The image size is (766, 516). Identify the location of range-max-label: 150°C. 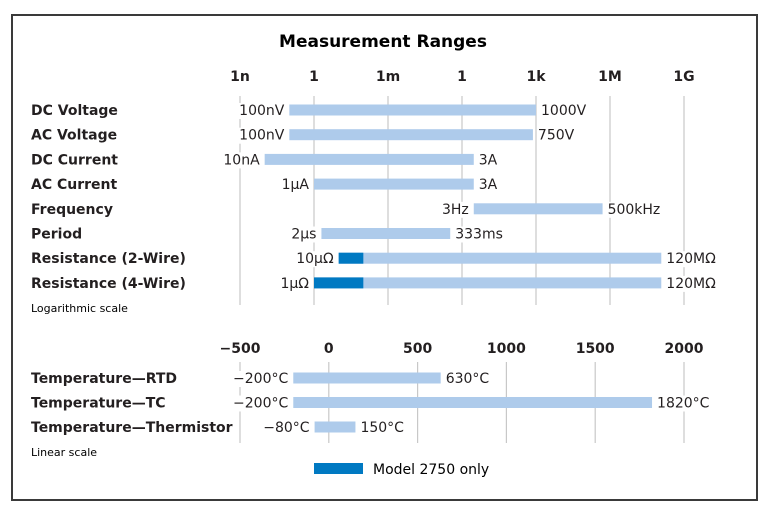
(382, 428).